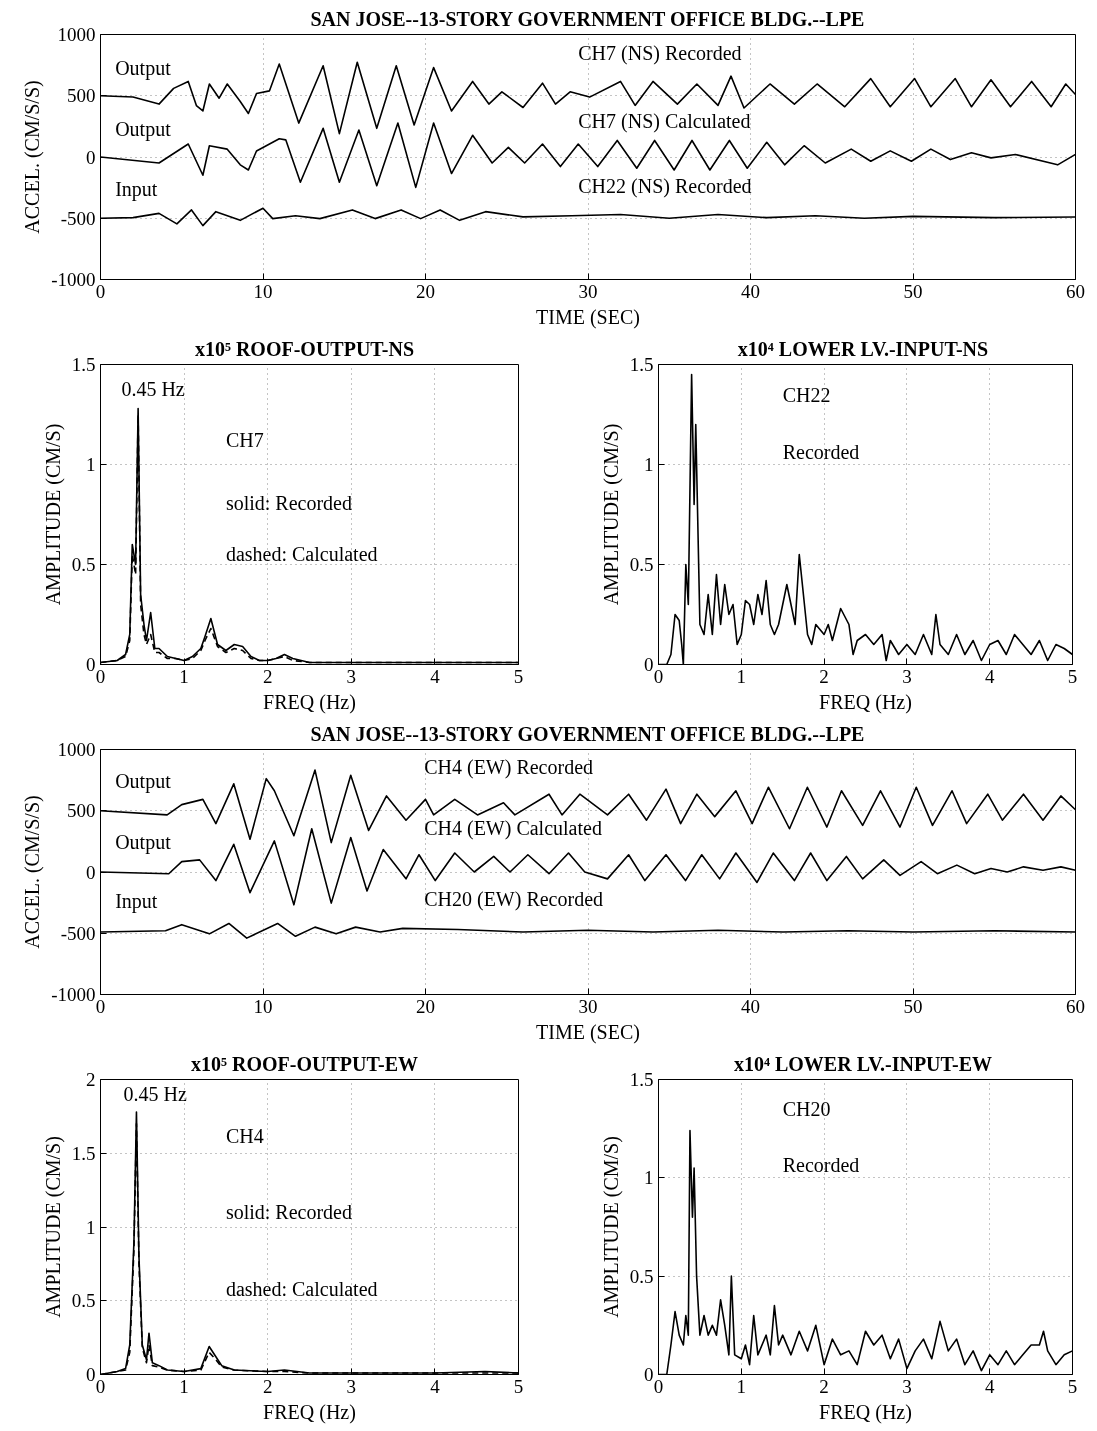 Image resolution: width=1097 pixels, height=1431 pixels. What do you see at coordinates (806, 1109) in the screenshot?
I see `annotation: CH20` at bounding box center [806, 1109].